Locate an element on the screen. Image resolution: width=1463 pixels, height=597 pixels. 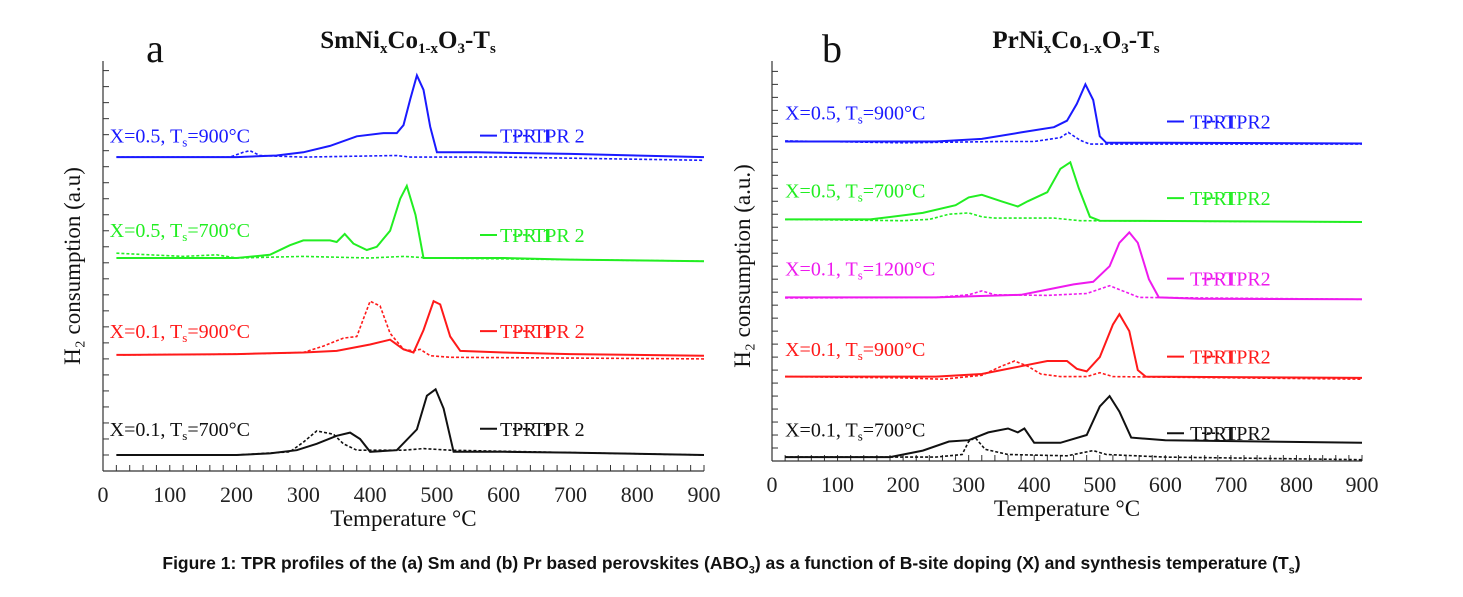
caption-sub-1: 3 is located at coordinates (751, 570).